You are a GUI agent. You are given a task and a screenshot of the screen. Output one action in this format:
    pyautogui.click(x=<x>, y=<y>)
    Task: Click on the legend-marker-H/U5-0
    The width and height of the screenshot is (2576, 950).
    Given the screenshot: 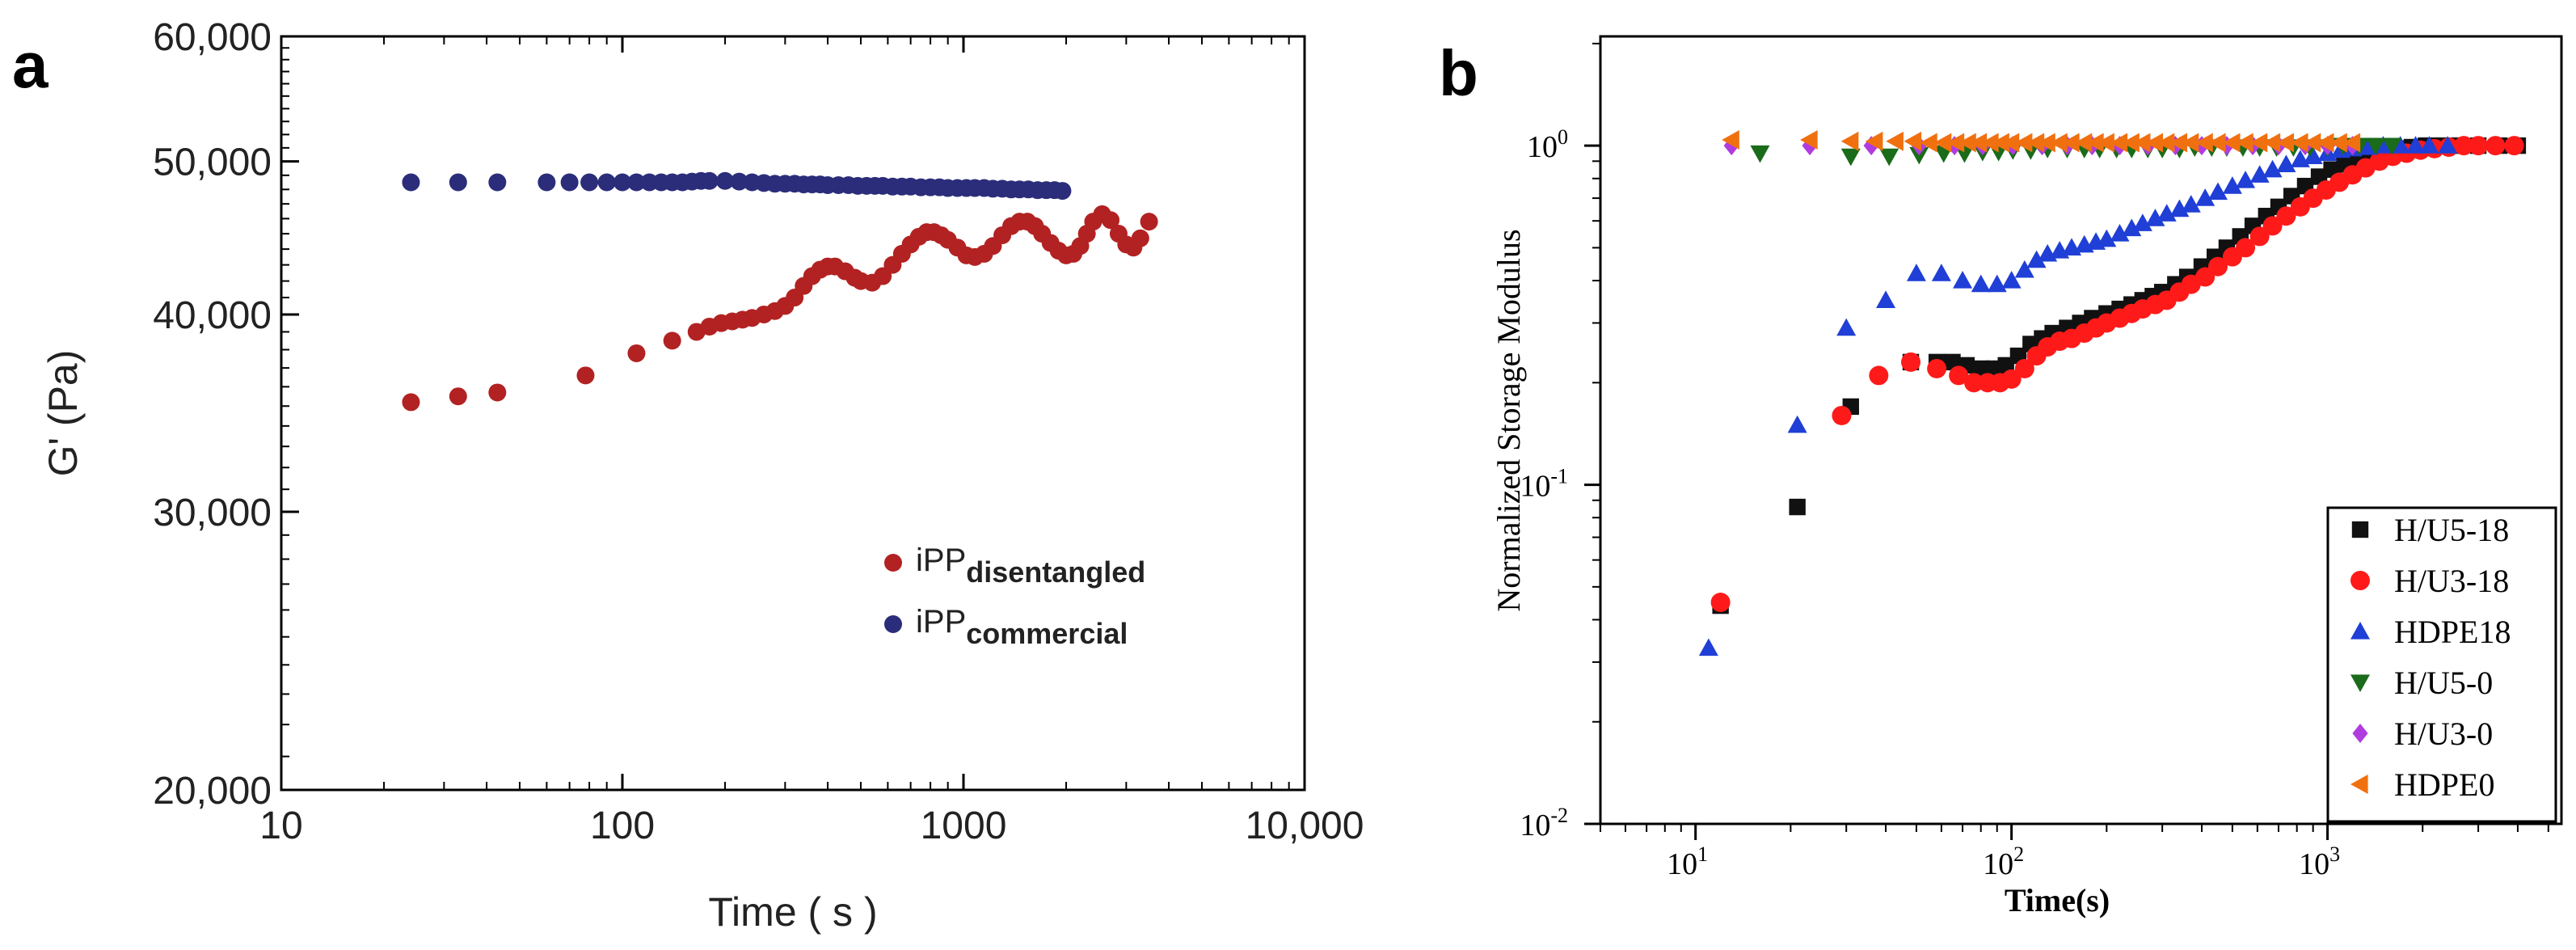 What is the action you would take?
    pyautogui.click(x=2360, y=683)
    